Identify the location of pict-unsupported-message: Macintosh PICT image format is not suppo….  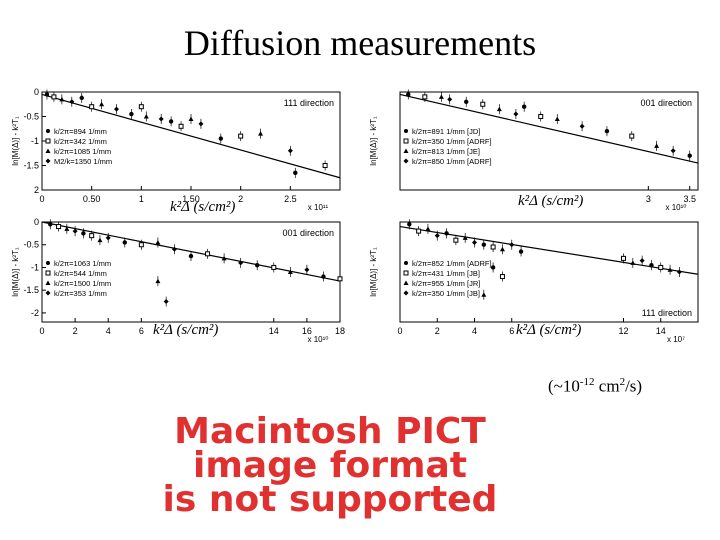
(330, 464).